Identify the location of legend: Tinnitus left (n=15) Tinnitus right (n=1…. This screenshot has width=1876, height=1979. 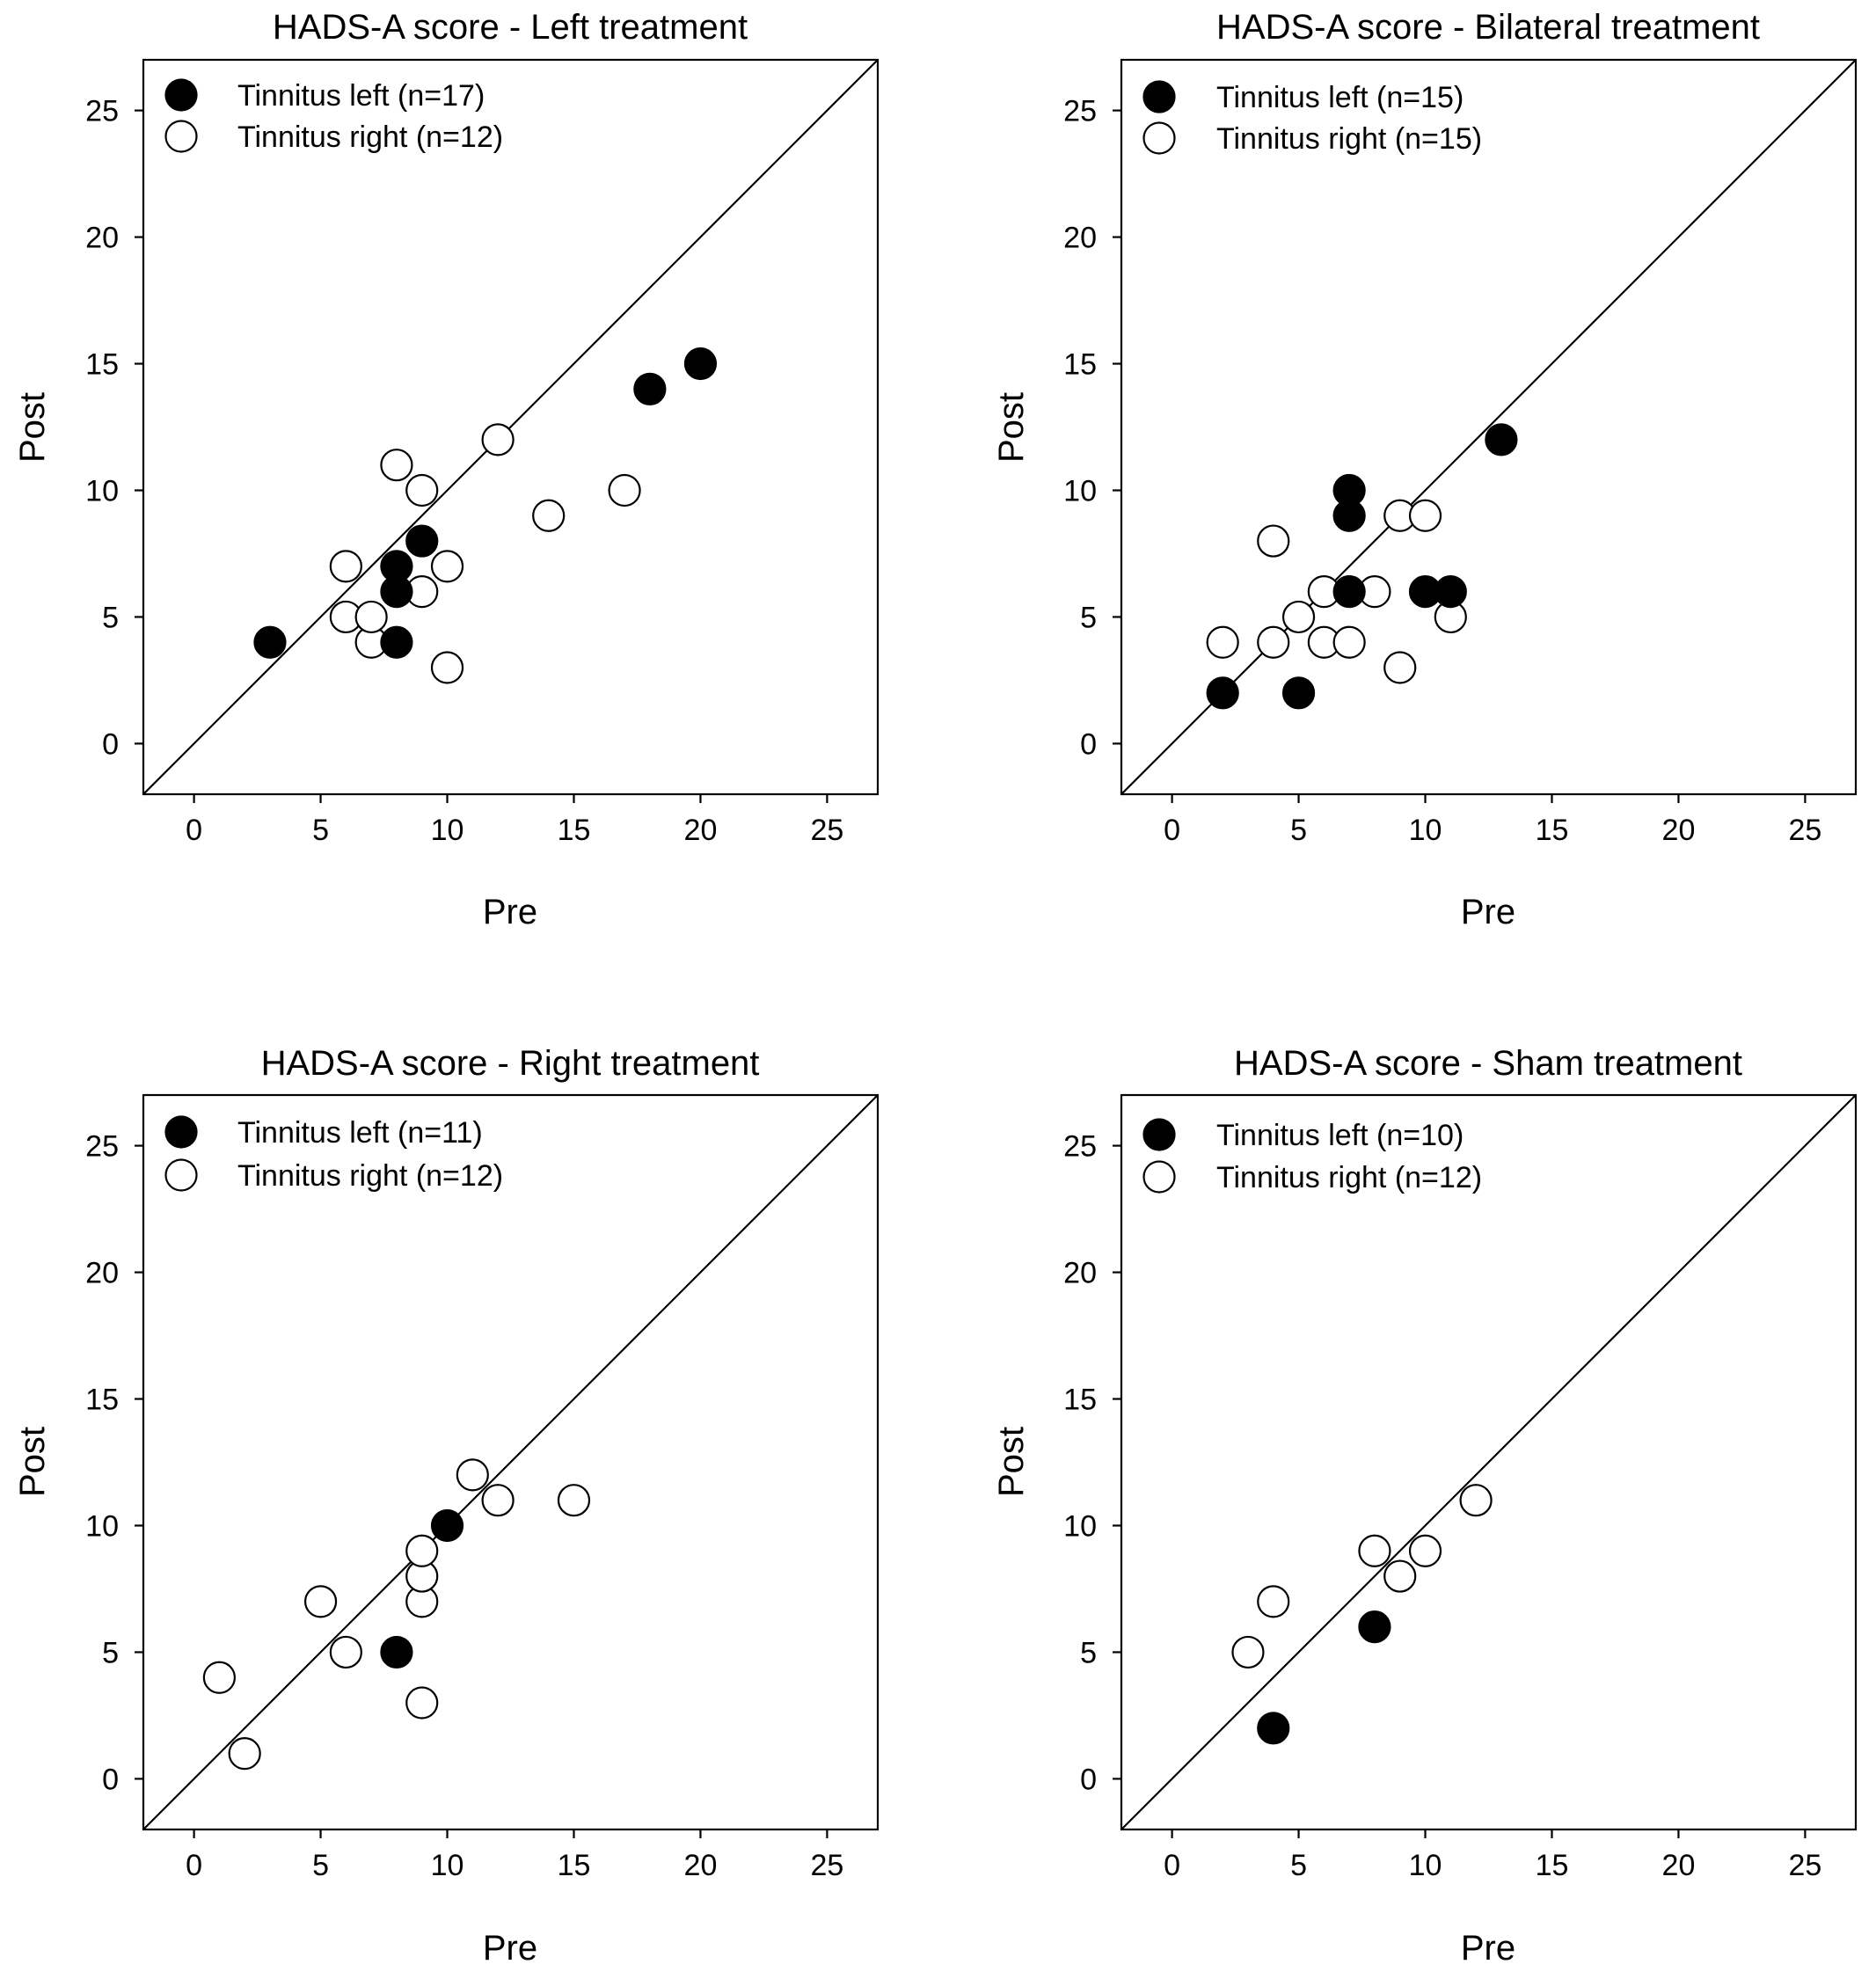
(1312, 118).